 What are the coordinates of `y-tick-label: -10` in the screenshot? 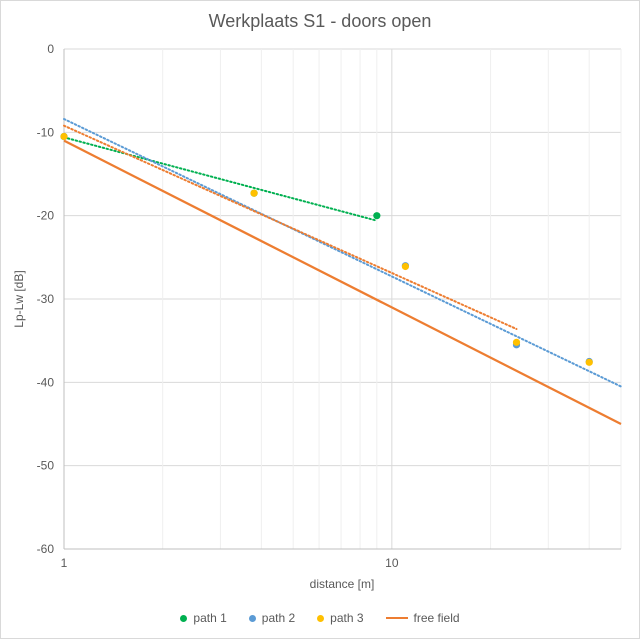 It's located at (46, 132).